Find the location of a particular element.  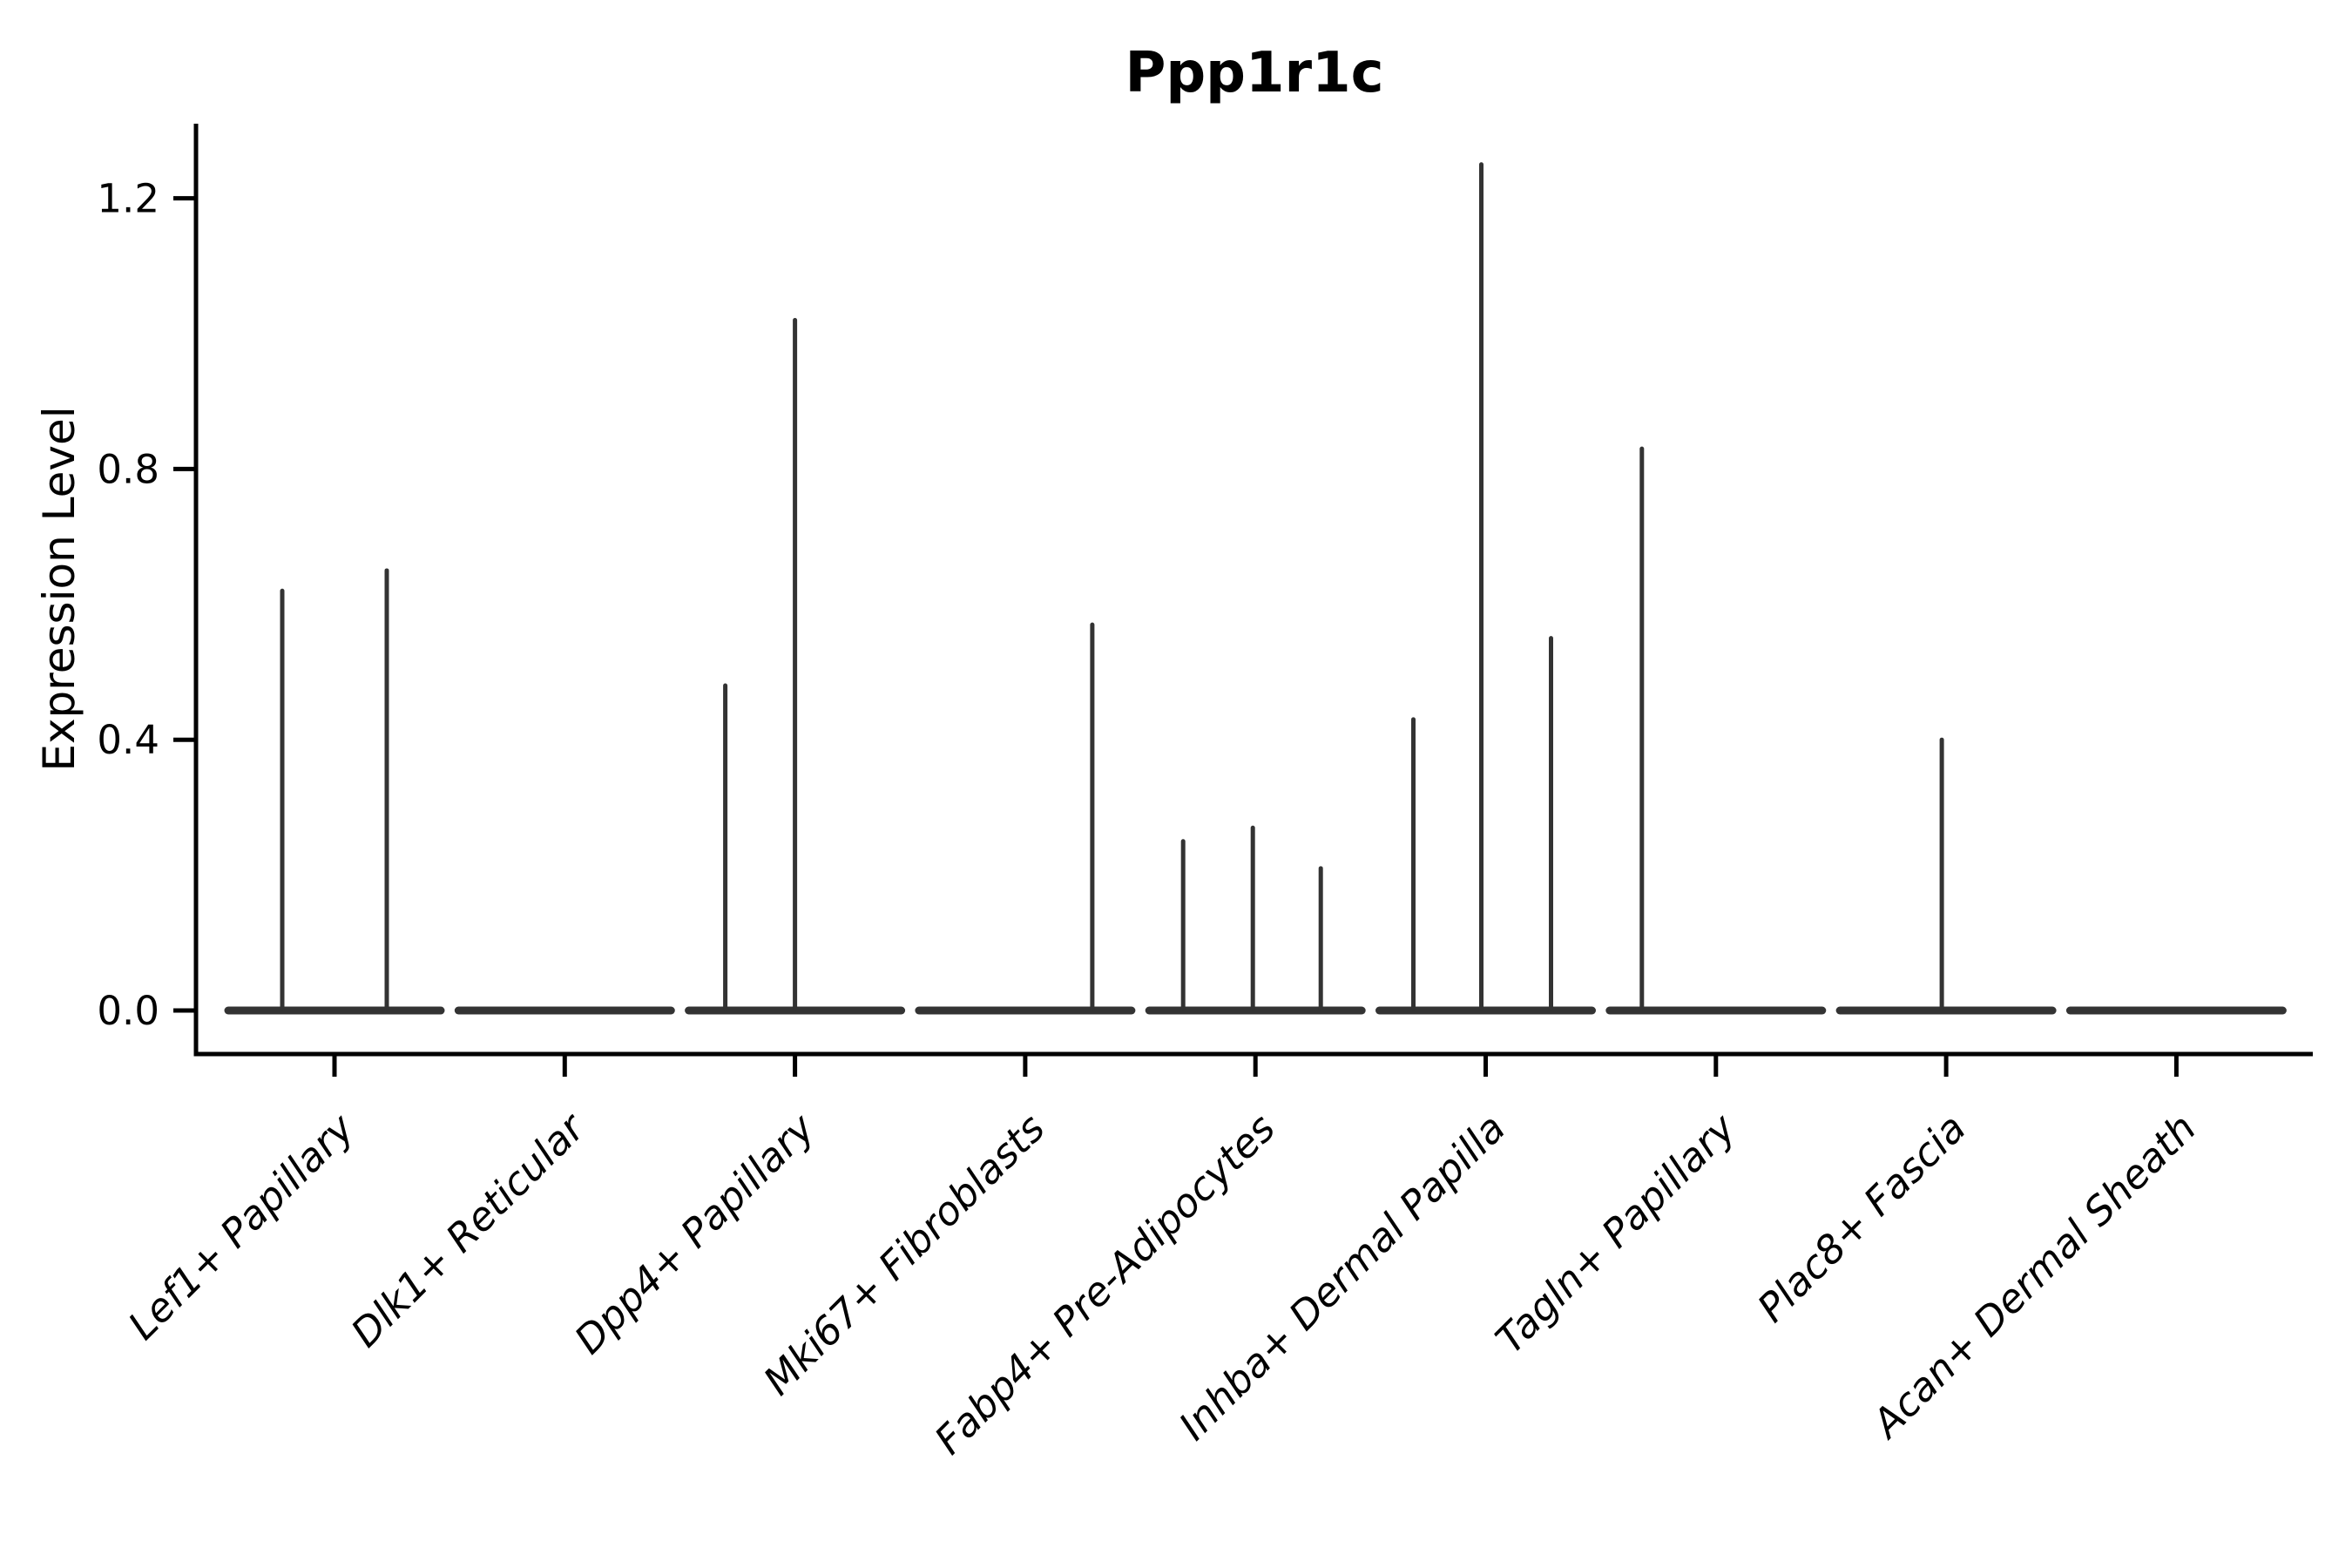

y-tick-label: 0.4 is located at coordinates (128, 740).